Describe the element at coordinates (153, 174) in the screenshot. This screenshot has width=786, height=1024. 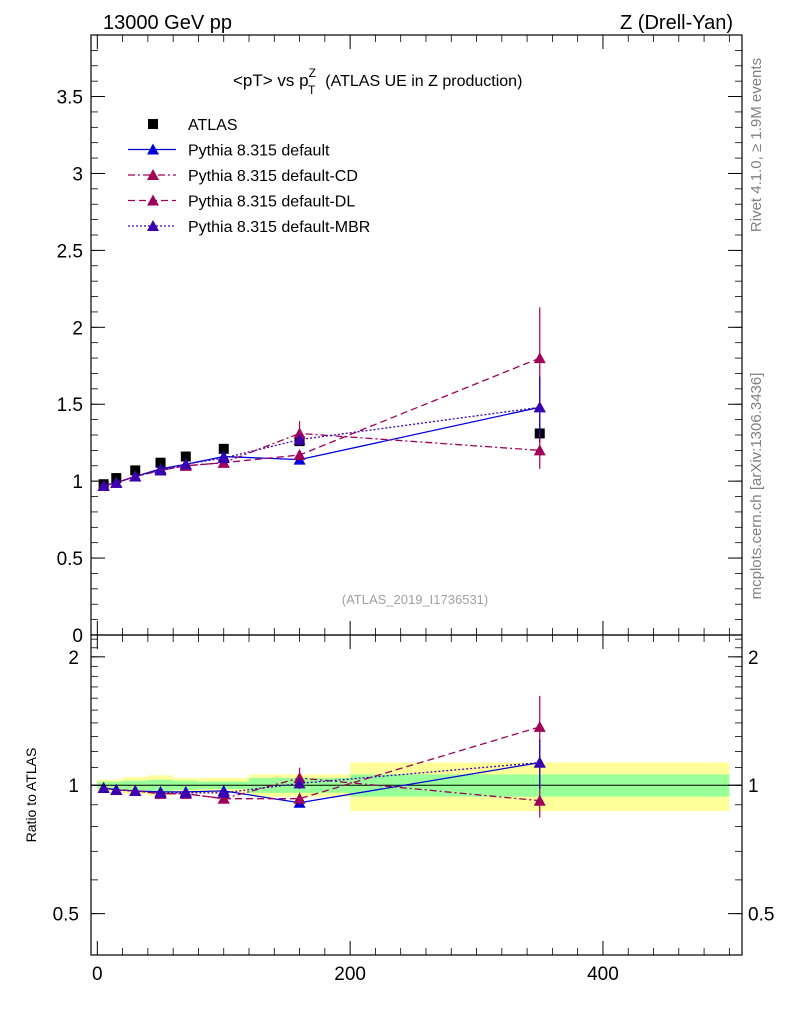
I see `legend-marker-cd` at that location.